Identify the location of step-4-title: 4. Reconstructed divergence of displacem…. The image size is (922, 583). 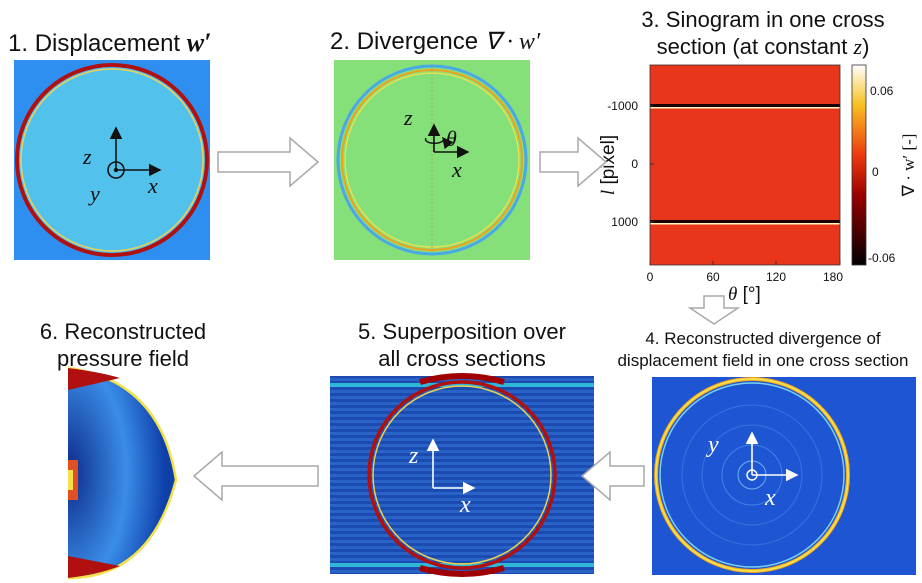
(763, 349).